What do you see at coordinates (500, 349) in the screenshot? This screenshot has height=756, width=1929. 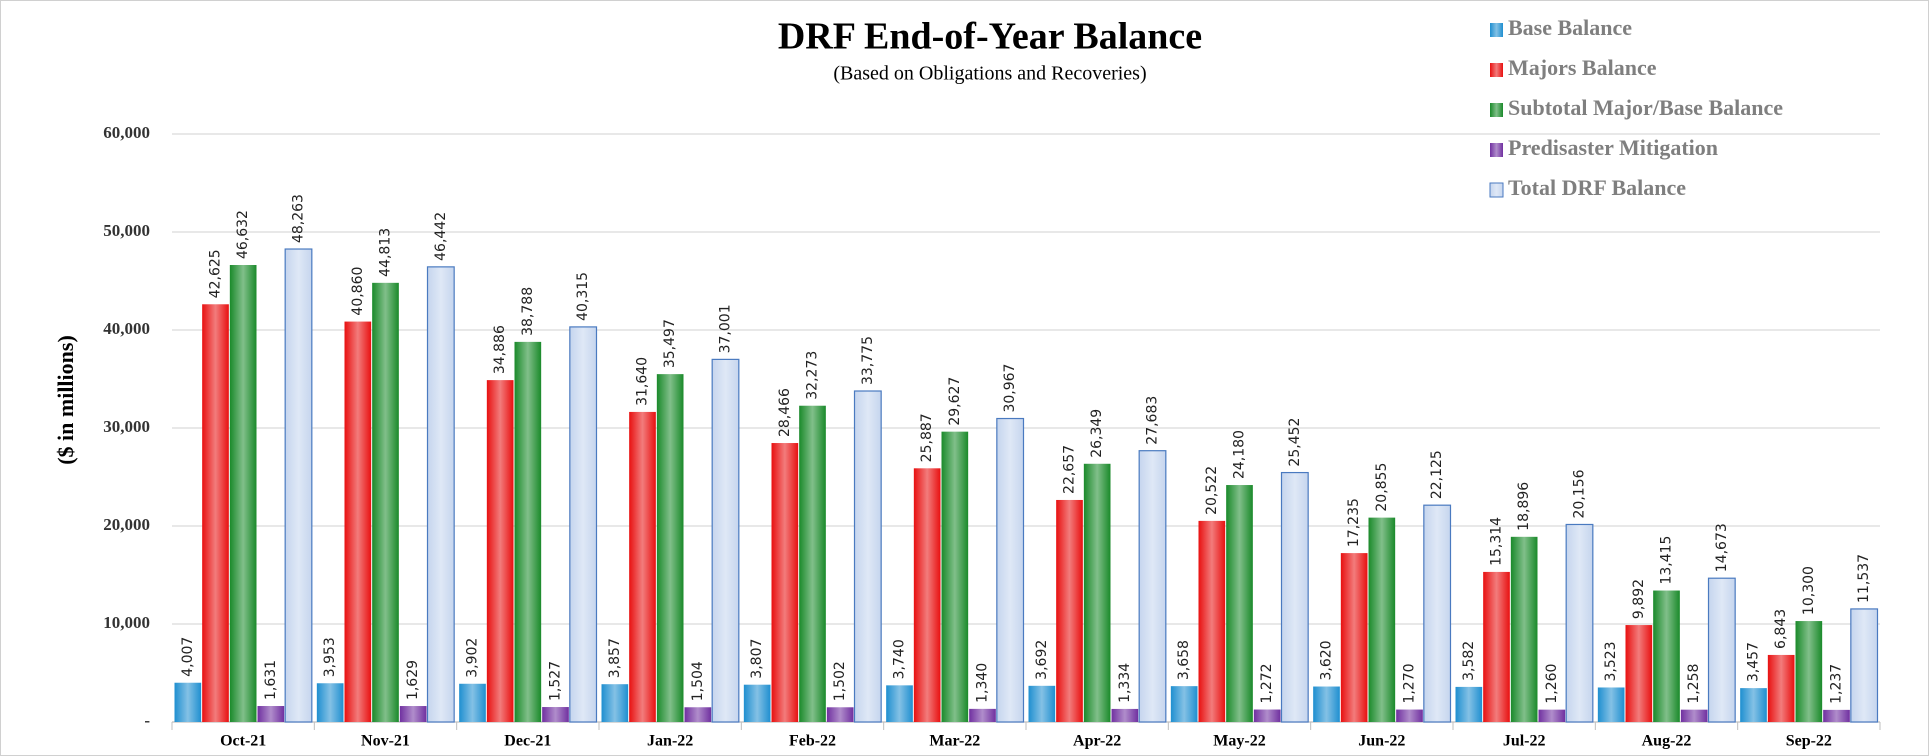 I see `value-label: 34,886` at bounding box center [500, 349].